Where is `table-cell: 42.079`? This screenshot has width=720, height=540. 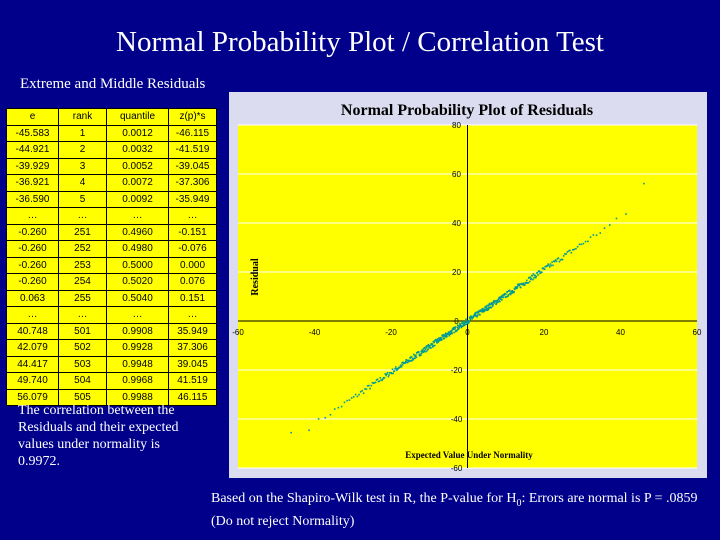
table-cell: 42.079 is located at coordinates (32, 348).